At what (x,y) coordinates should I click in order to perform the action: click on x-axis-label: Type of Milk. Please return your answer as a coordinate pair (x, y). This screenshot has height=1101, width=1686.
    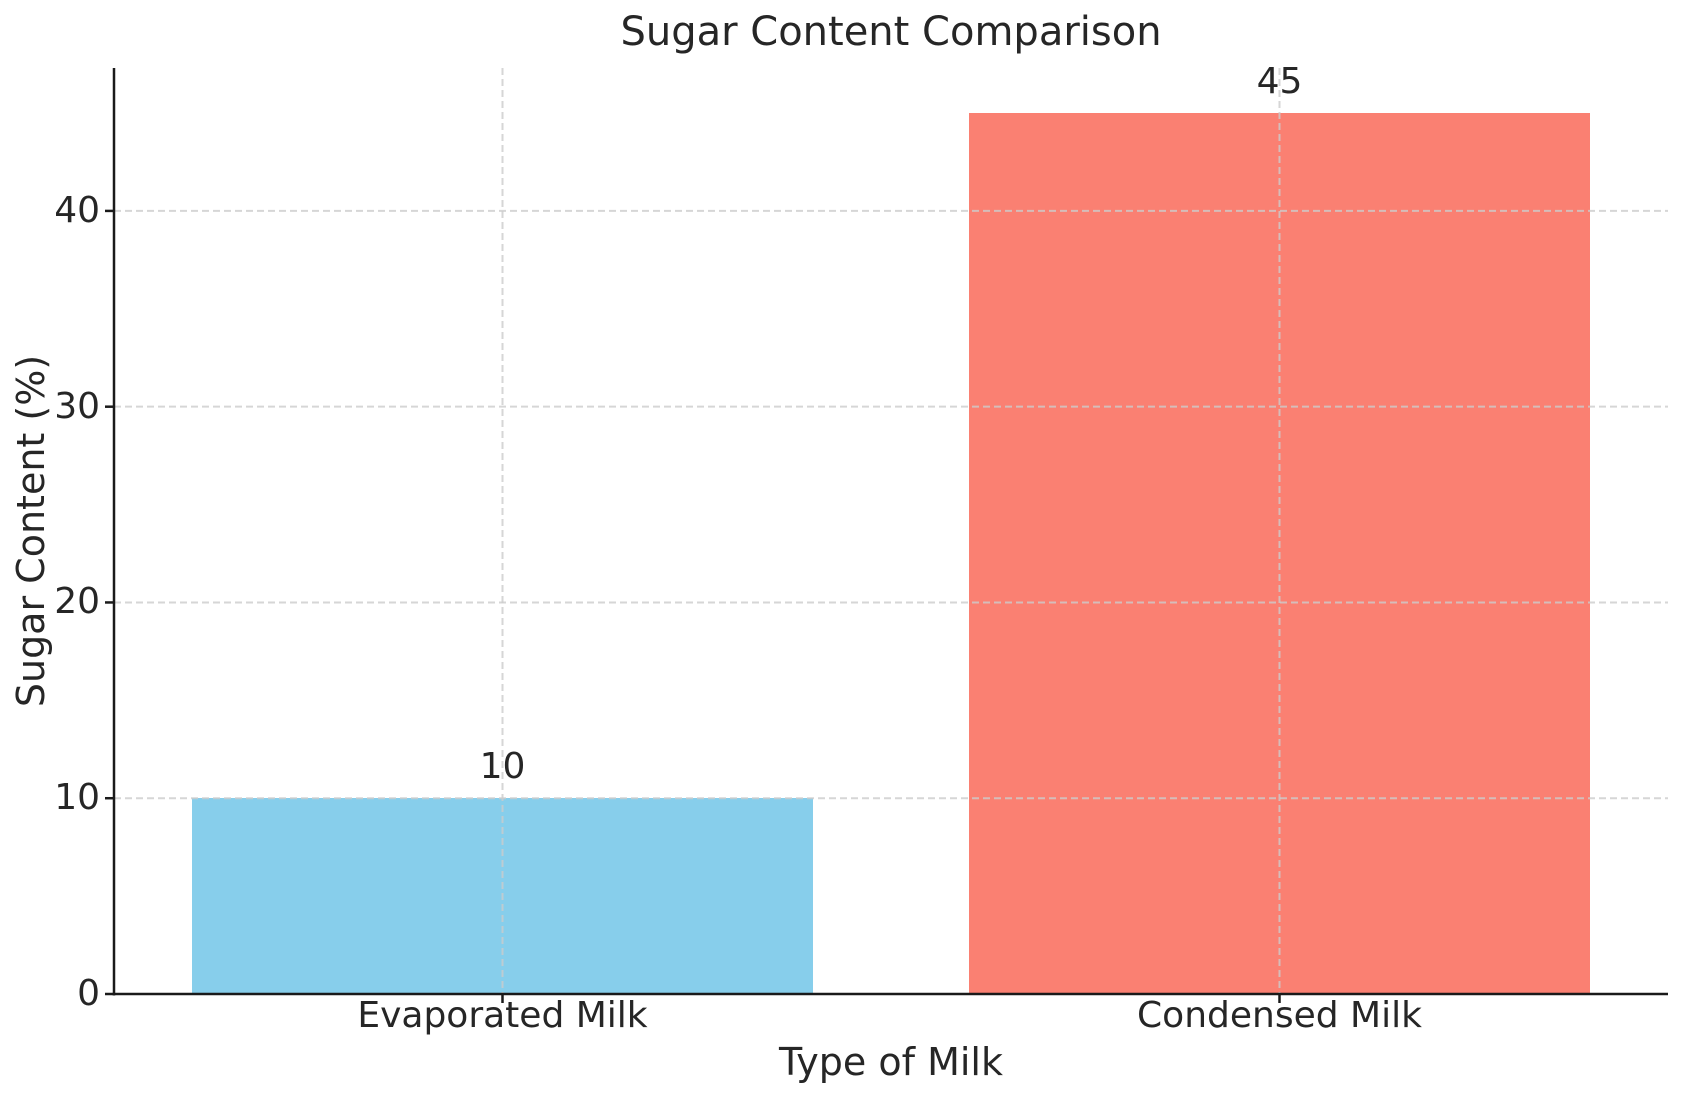
    Looking at the image, I should click on (891, 1062).